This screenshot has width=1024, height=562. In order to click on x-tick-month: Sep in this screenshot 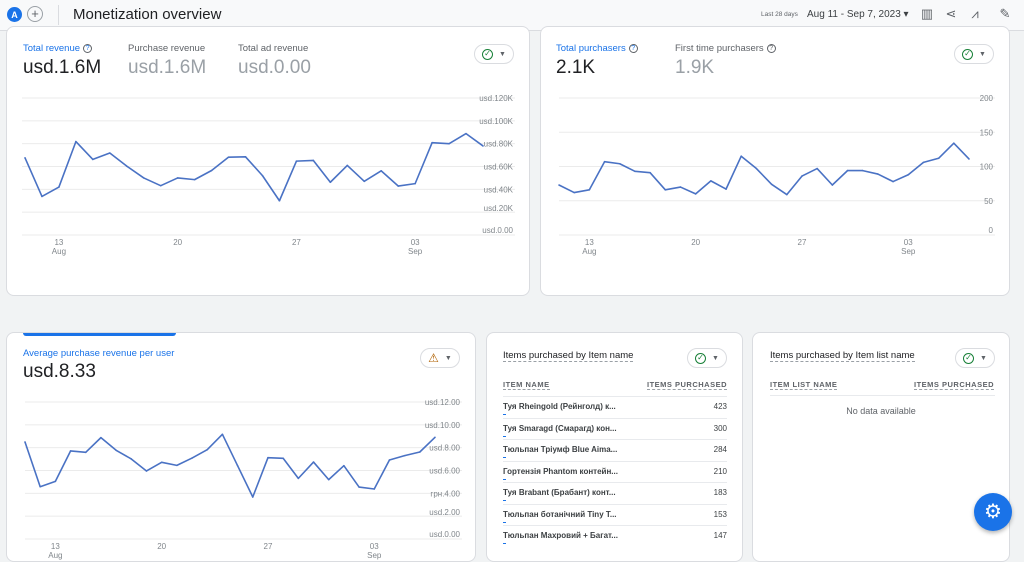, I will do `click(374, 555)`.